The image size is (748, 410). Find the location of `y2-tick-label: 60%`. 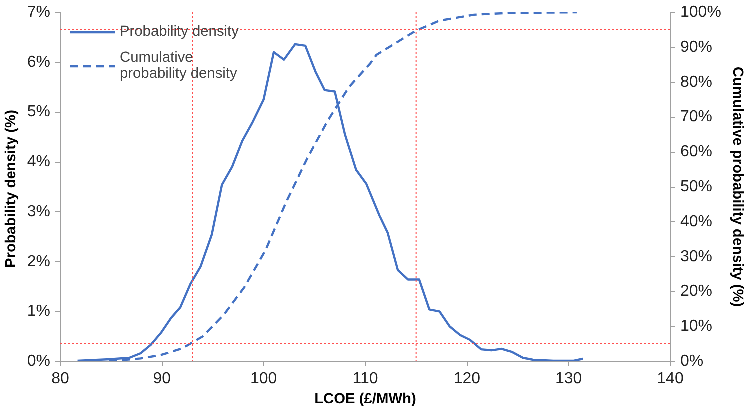

y2-tick-label: 60% is located at coordinates (696, 152).